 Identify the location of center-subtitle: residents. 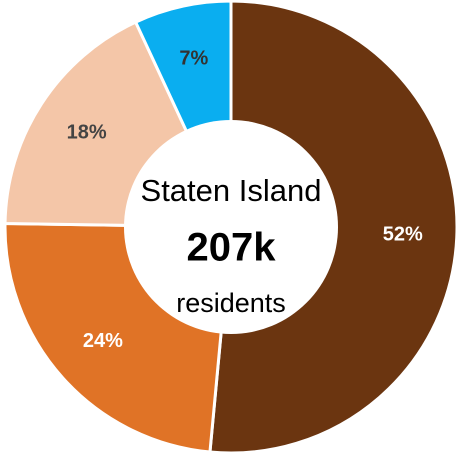
(231, 303).